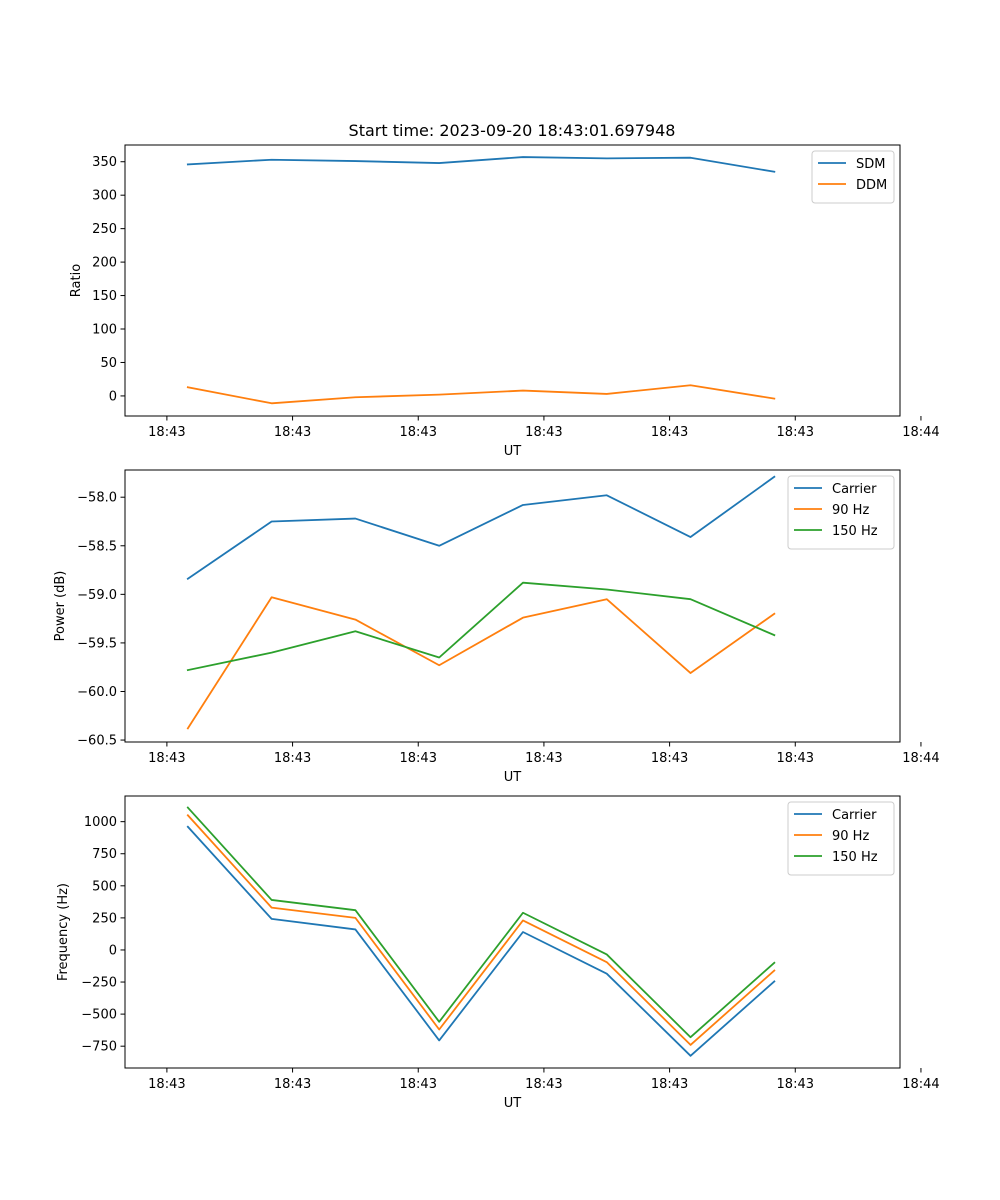 The width and height of the screenshot is (1000, 1200). What do you see at coordinates (97, 498) in the screenshot?
I see `y-tick-label: −58.0` at bounding box center [97, 498].